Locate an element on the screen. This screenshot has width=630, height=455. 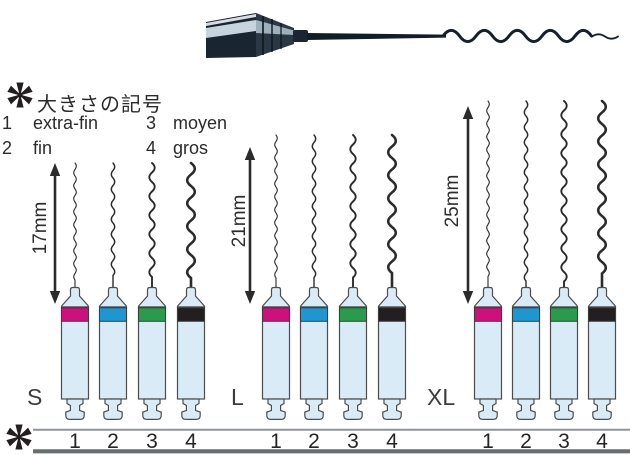
legend-item-4-num: 4 is located at coordinates (151, 148).